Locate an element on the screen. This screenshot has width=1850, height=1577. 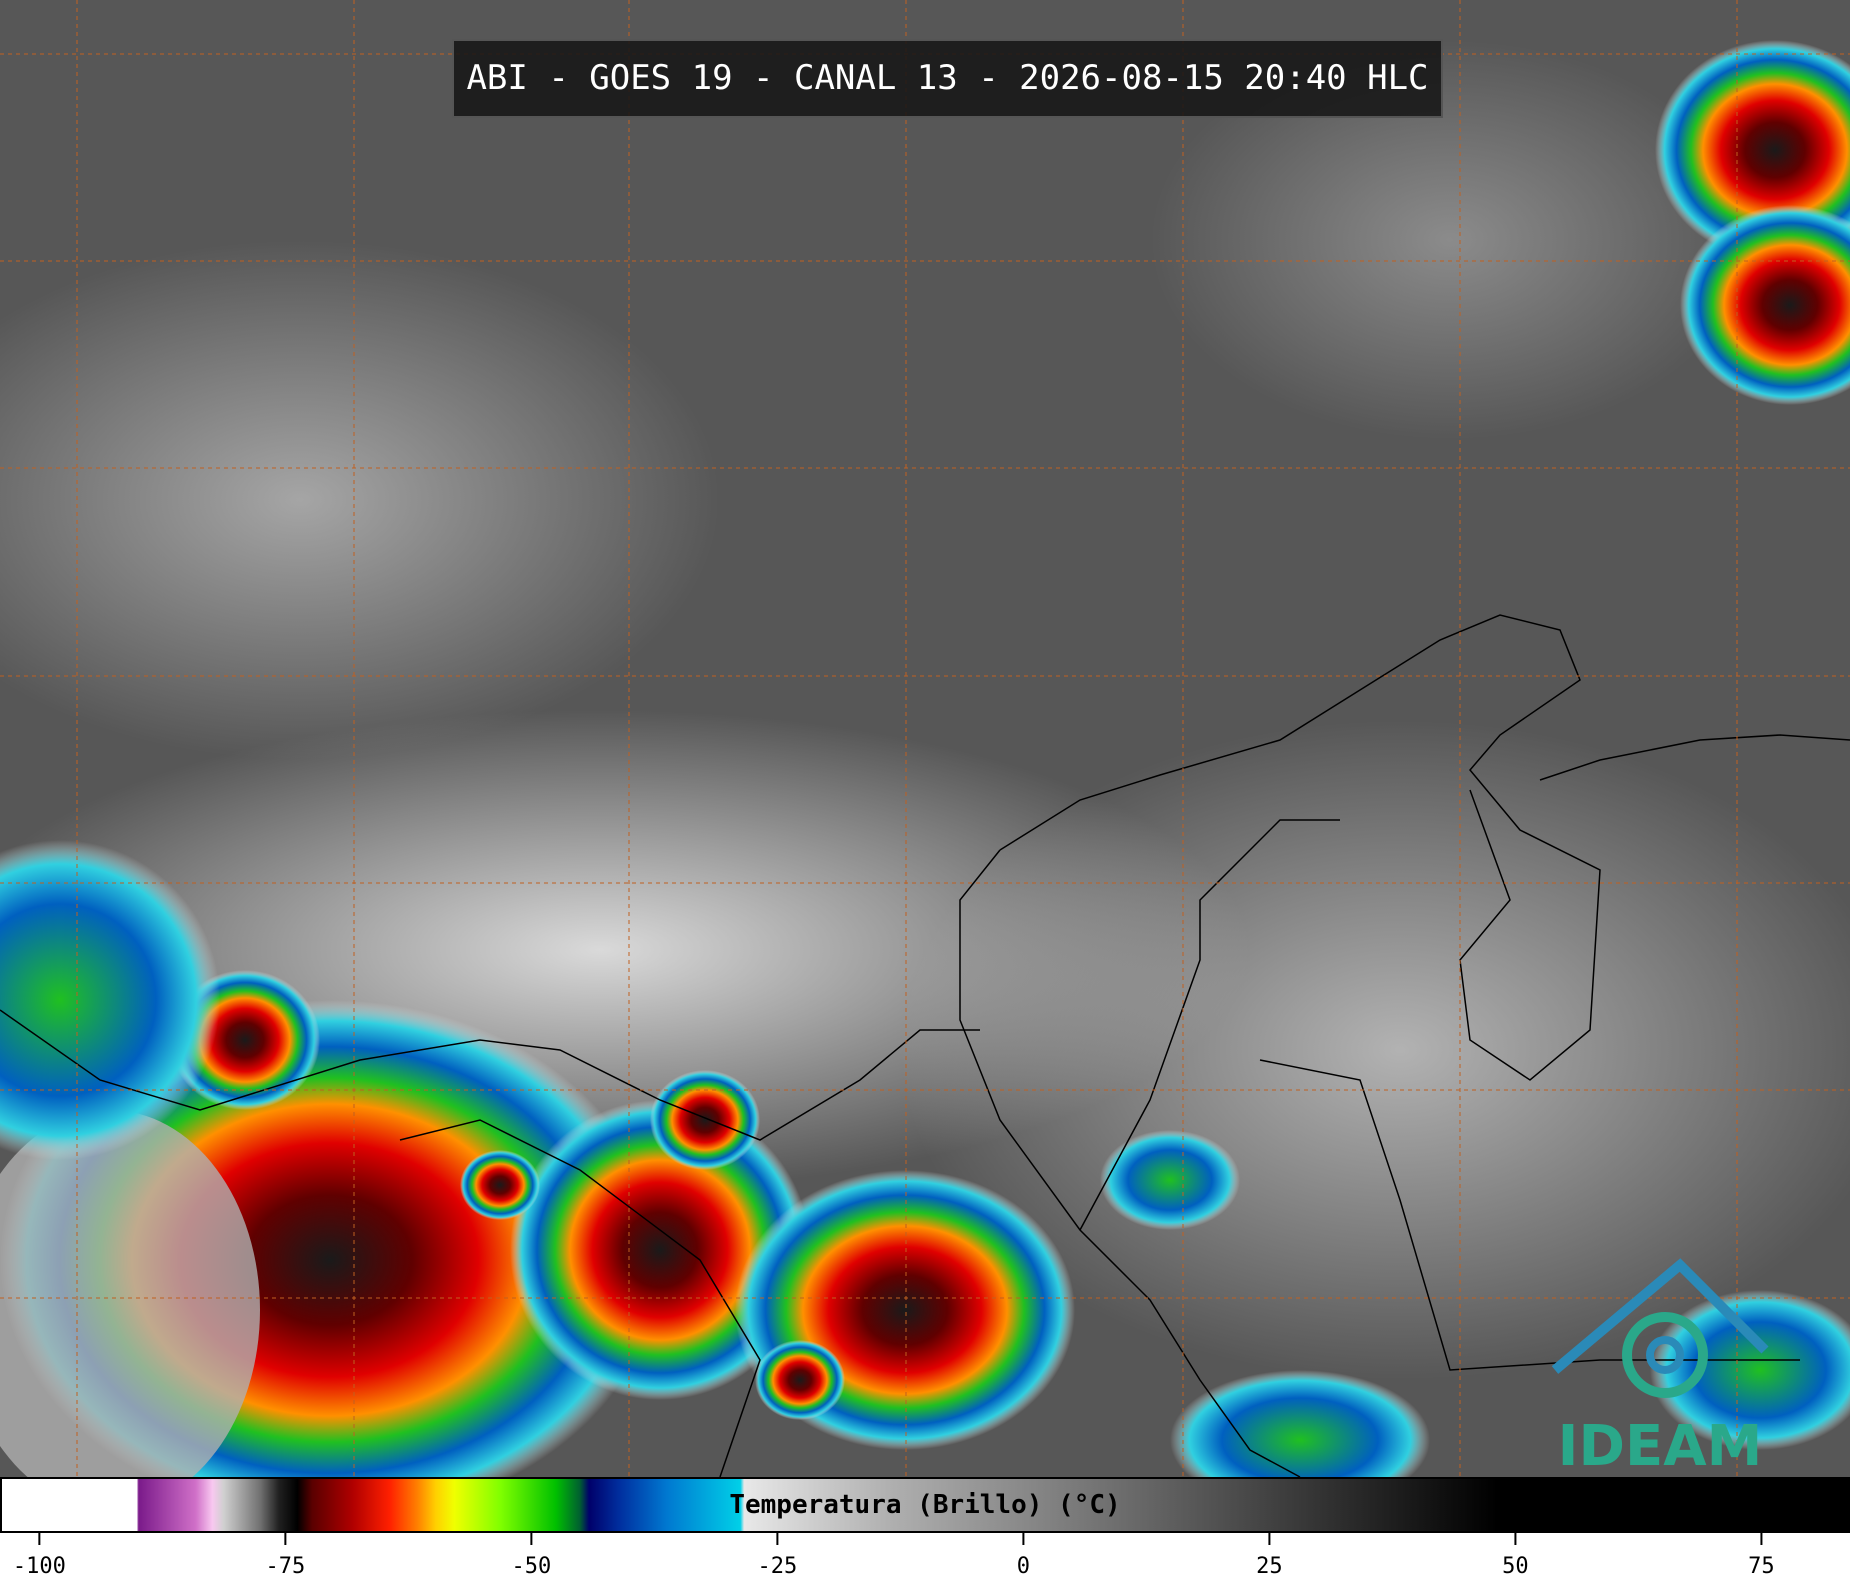
logo-roof is located at coordinates (1660, 1316).